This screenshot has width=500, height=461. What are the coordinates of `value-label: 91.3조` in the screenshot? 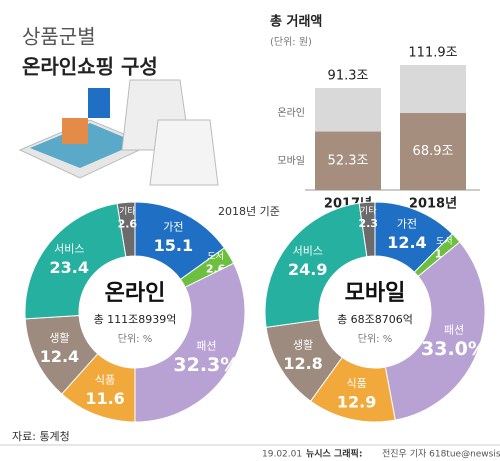 It's located at (348, 76).